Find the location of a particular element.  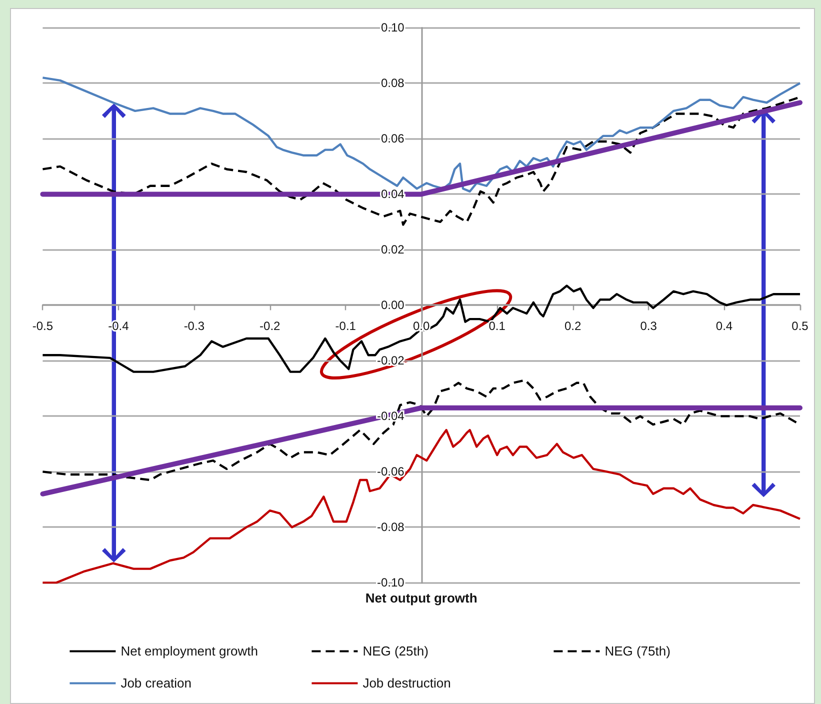

x-tick-label: -0.5 is located at coordinates (43, 326).